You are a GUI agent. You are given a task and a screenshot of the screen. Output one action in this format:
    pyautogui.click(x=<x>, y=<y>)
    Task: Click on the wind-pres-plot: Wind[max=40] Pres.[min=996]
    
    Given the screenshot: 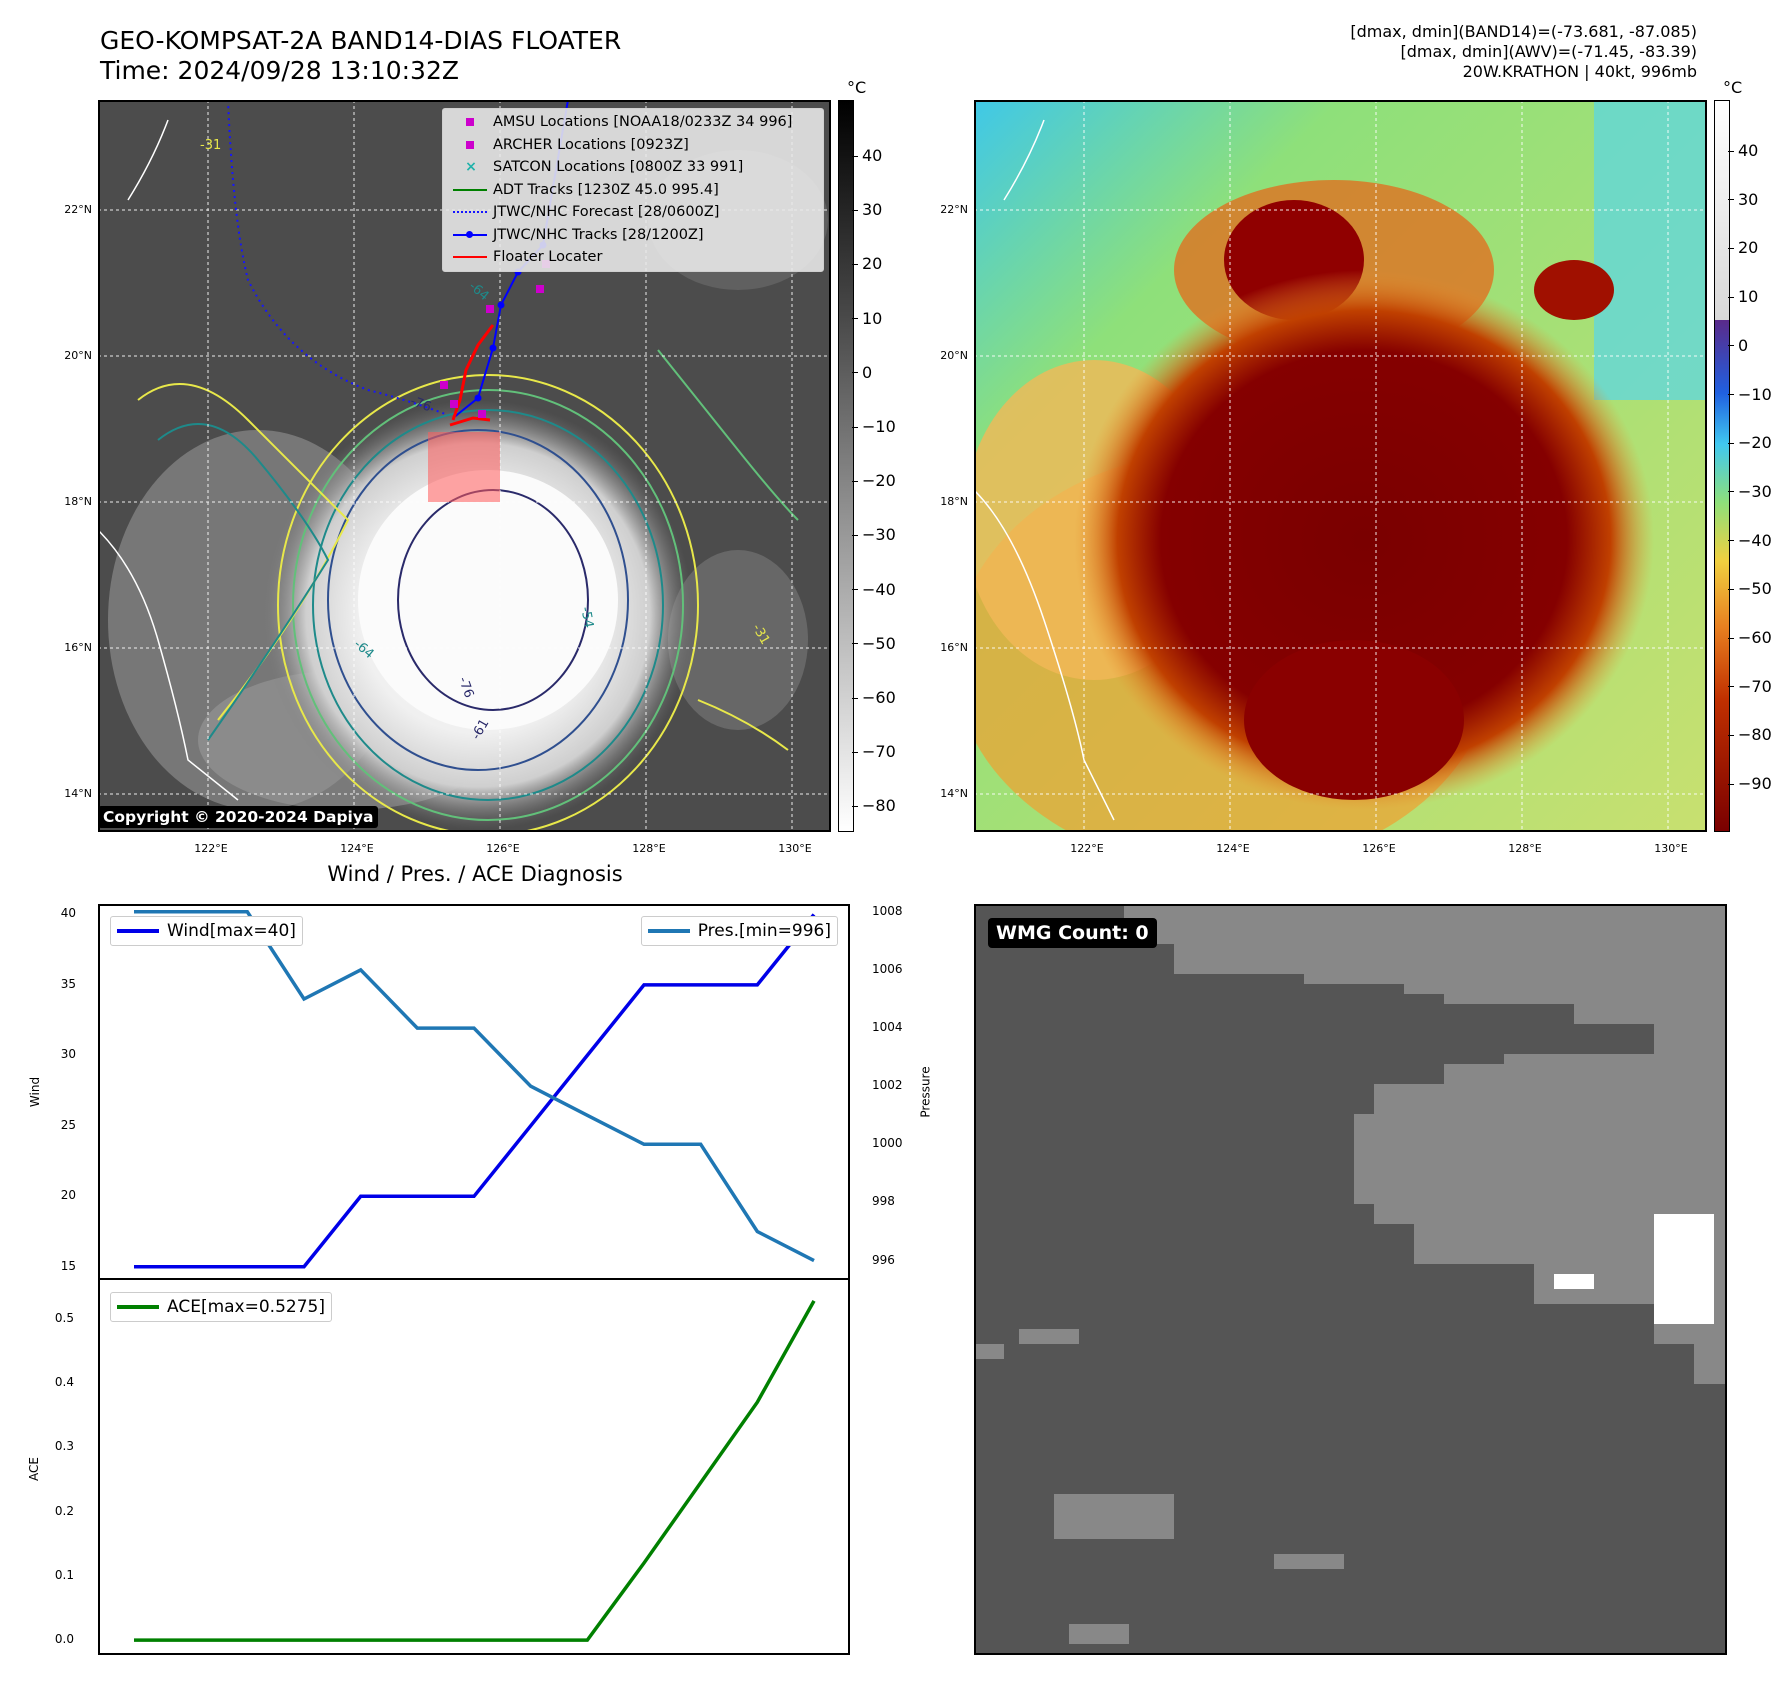 What is the action you would take?
    pyautogui.click(x=474, y=1092)
    